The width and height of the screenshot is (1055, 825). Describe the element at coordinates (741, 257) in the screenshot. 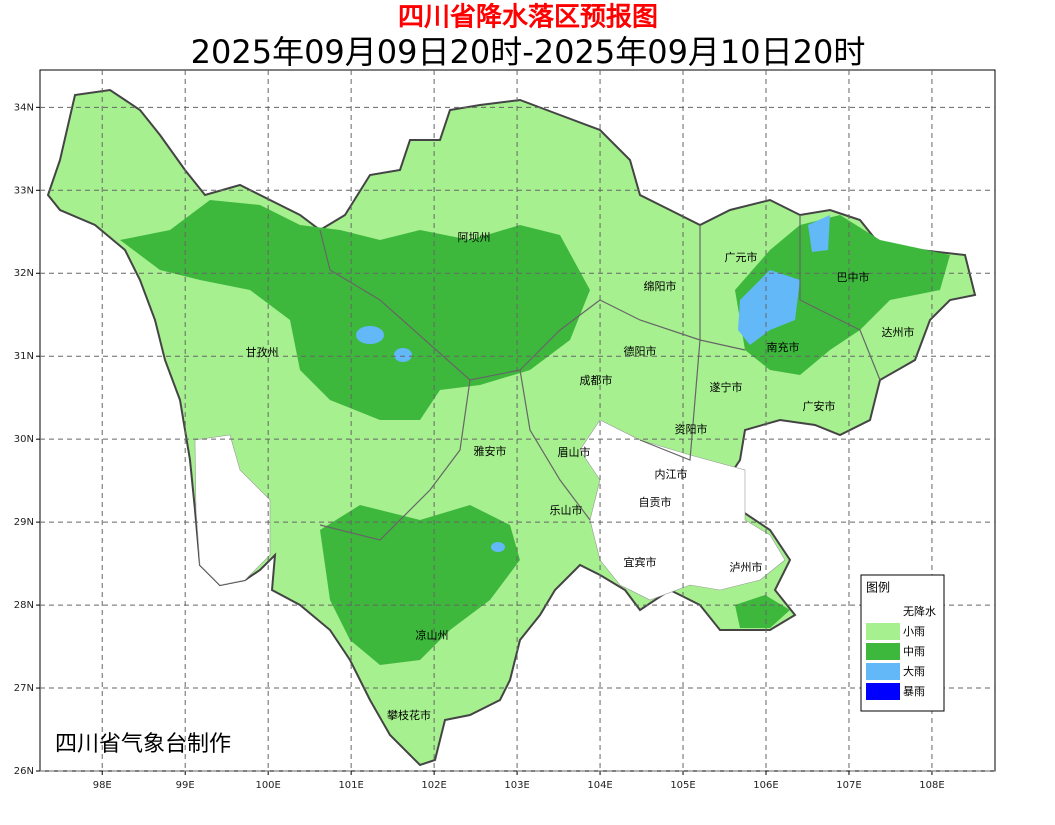

I see `region-label: 广元市` at that location.